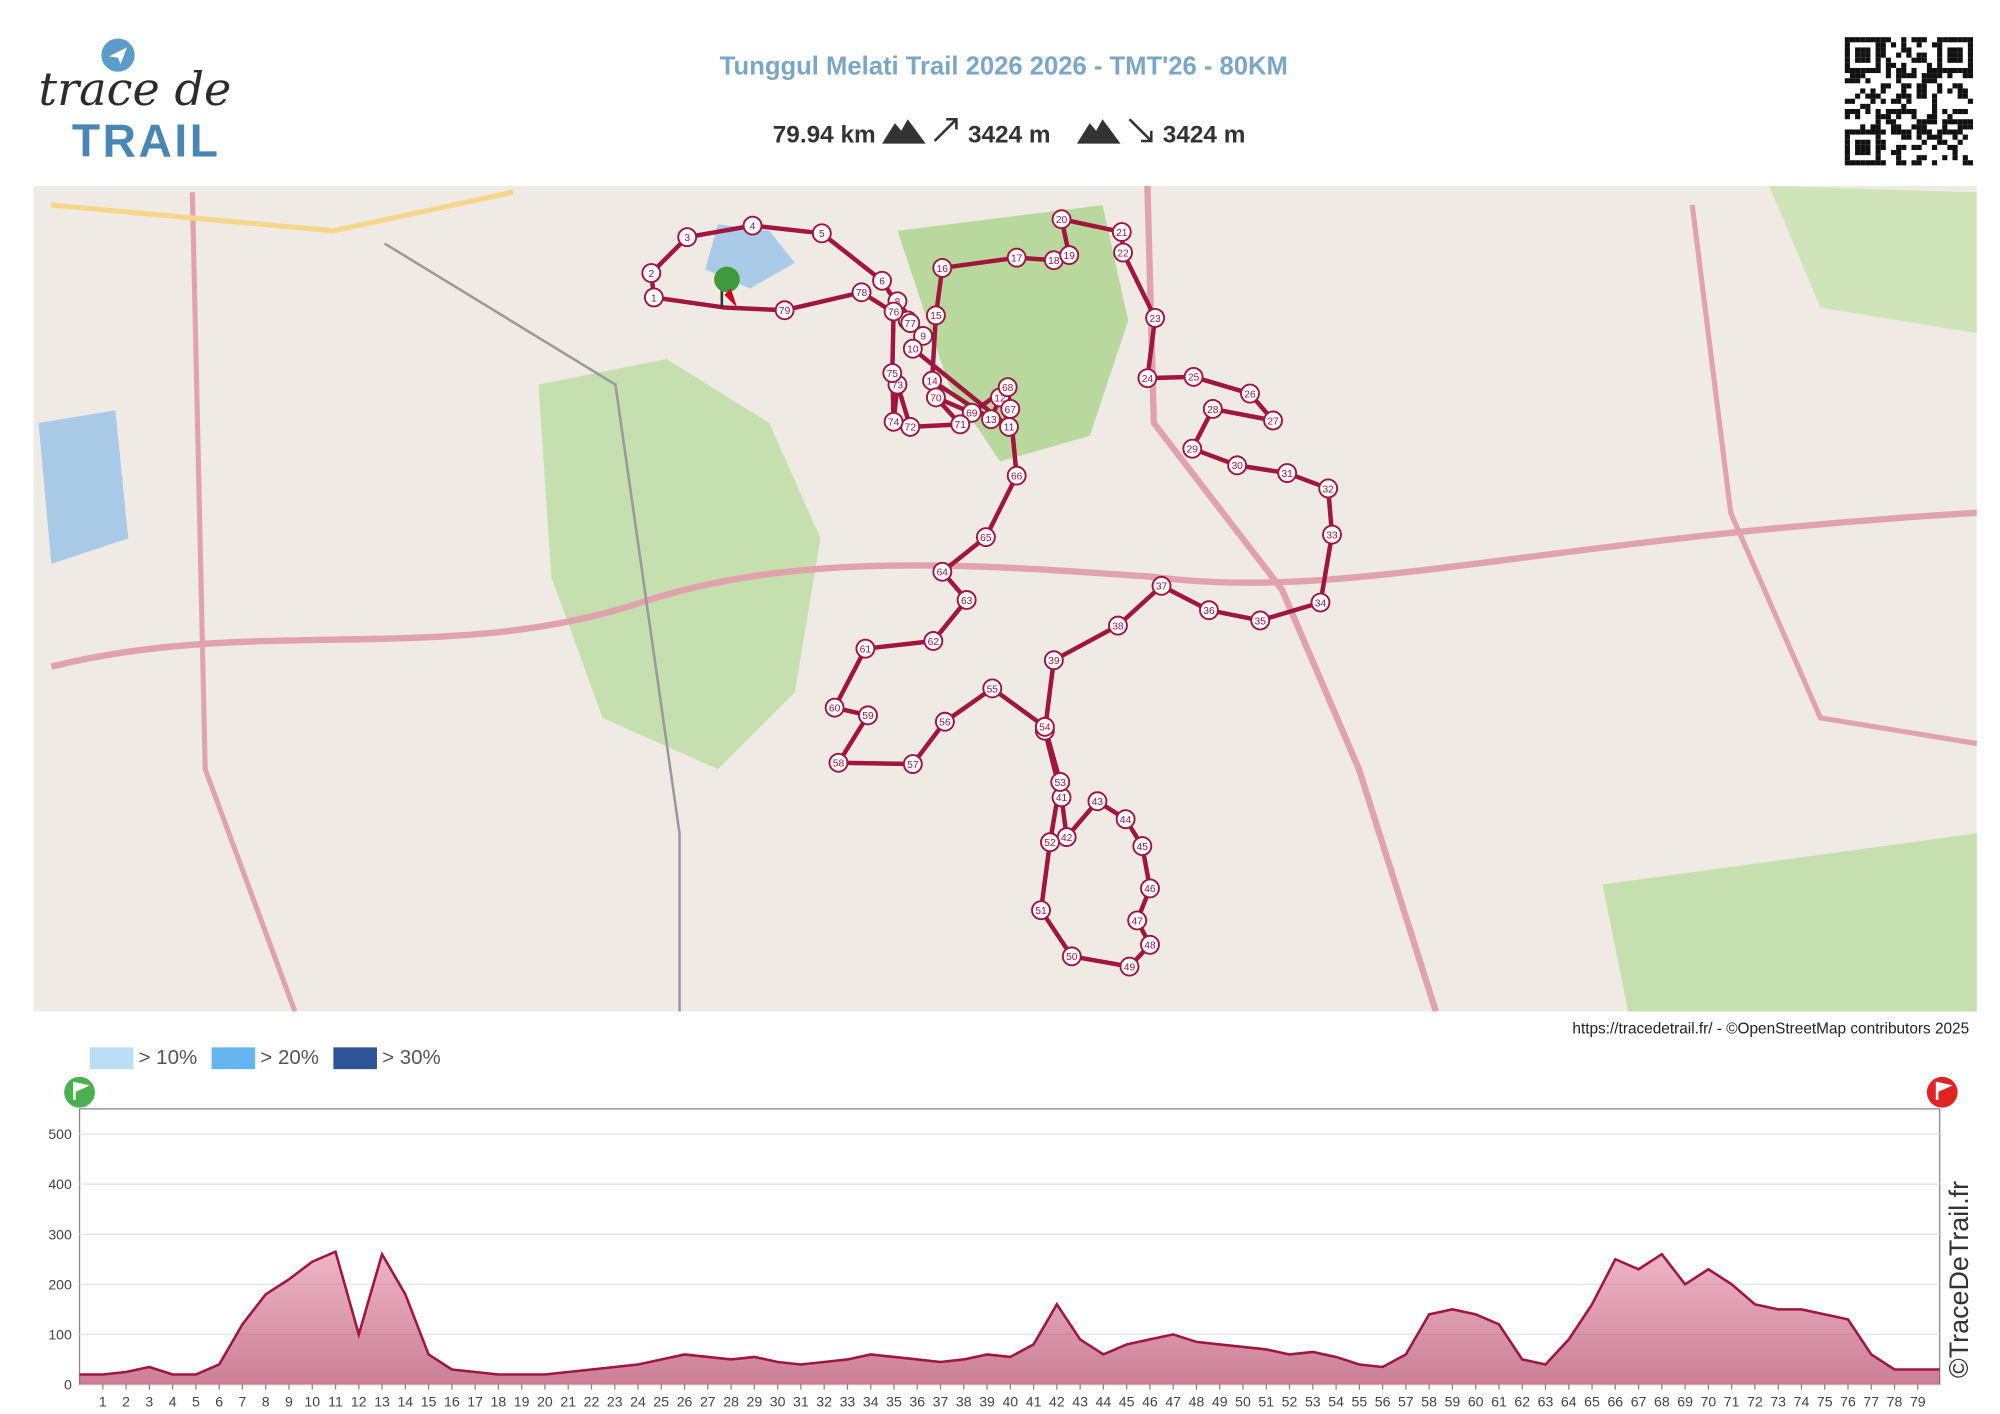 This screenshot has width=2000, height=1414. I want to click on x-tick-label: 65, so click(1592, 1401).